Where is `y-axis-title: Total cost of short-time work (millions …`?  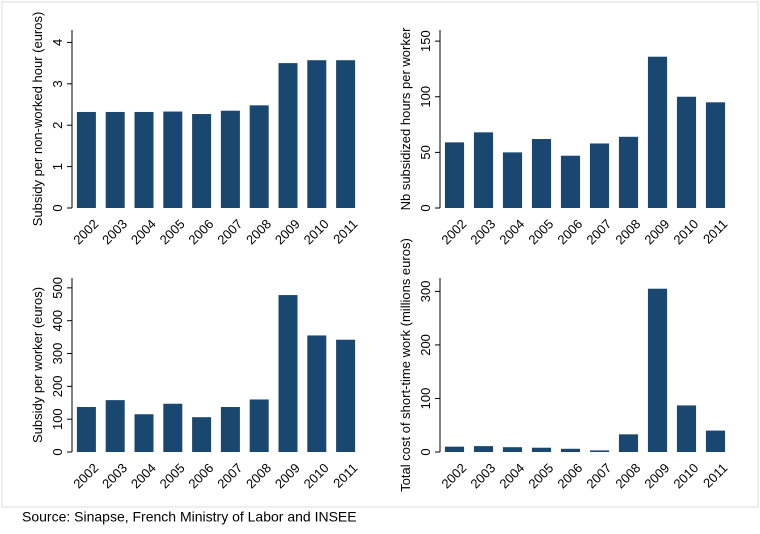 y-axis-title: Total cost of short-time work (millions … is located at coordinates (405, 365).